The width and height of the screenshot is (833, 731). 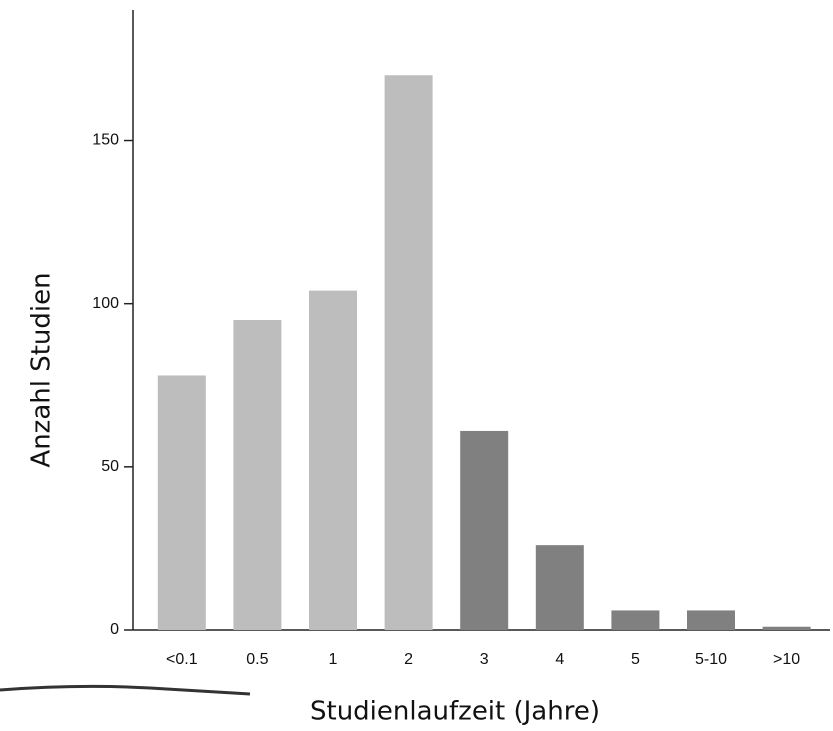 What do you see at coordinates (114, 629) in the screenshot?
I see `y-tick-label: 0` at bounding box center [114, 629].